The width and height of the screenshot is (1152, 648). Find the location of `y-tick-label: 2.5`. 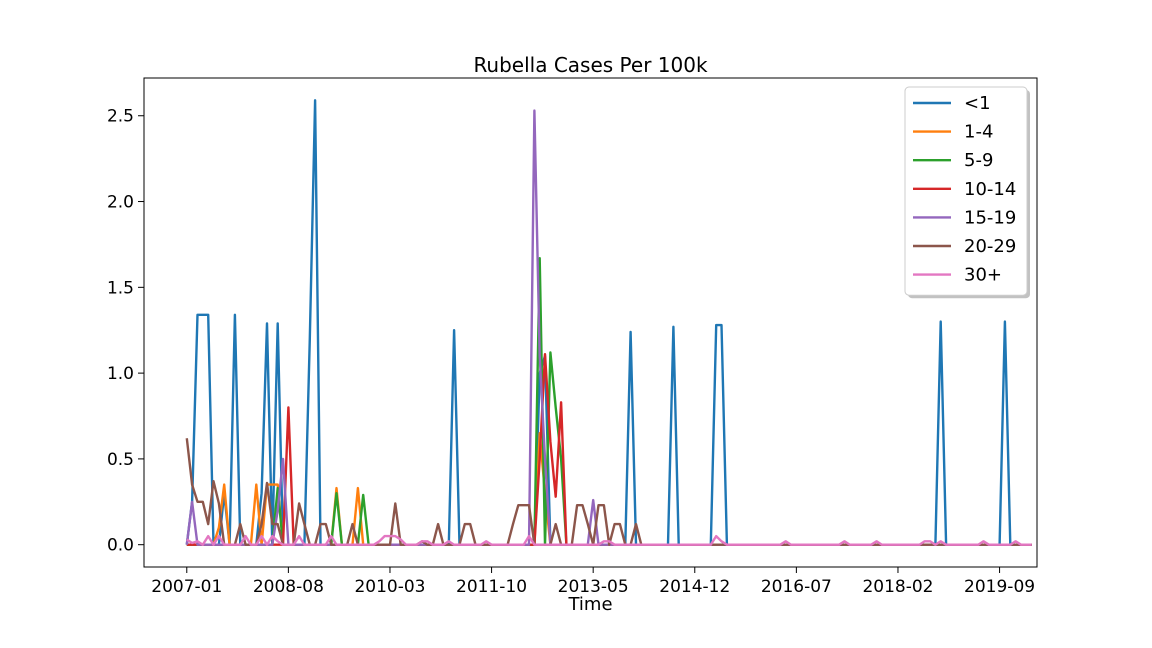

y-tick-label: 2.5 is located at coordinates (120, 117).